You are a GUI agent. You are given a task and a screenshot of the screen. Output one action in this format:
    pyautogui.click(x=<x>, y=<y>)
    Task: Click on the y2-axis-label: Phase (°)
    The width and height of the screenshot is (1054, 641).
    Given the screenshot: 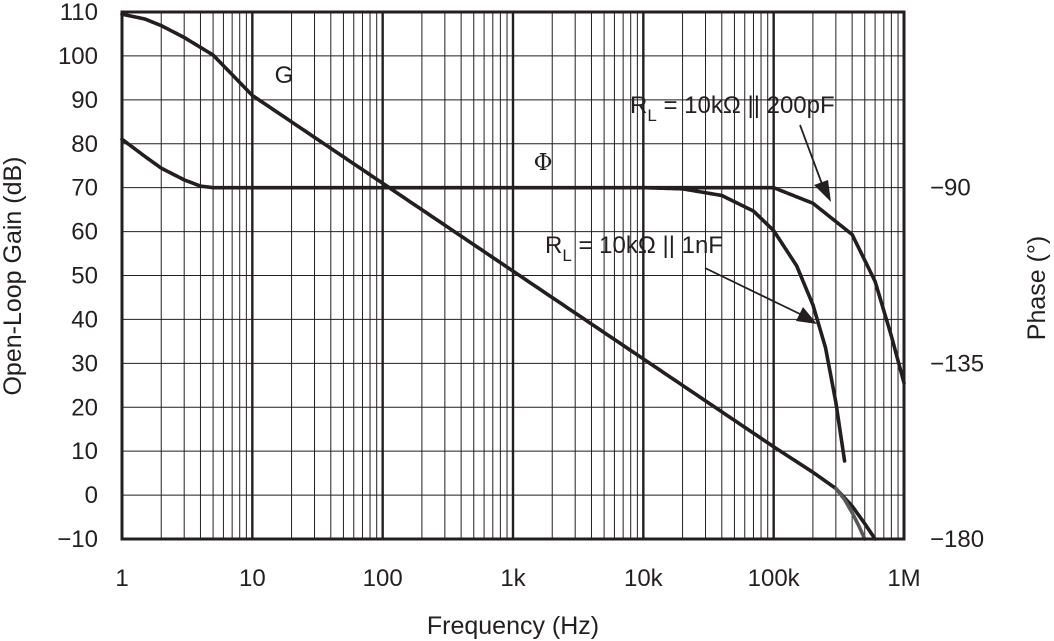 What is the action you would take?
    pyautogui.click(x=1037, y=288)
    